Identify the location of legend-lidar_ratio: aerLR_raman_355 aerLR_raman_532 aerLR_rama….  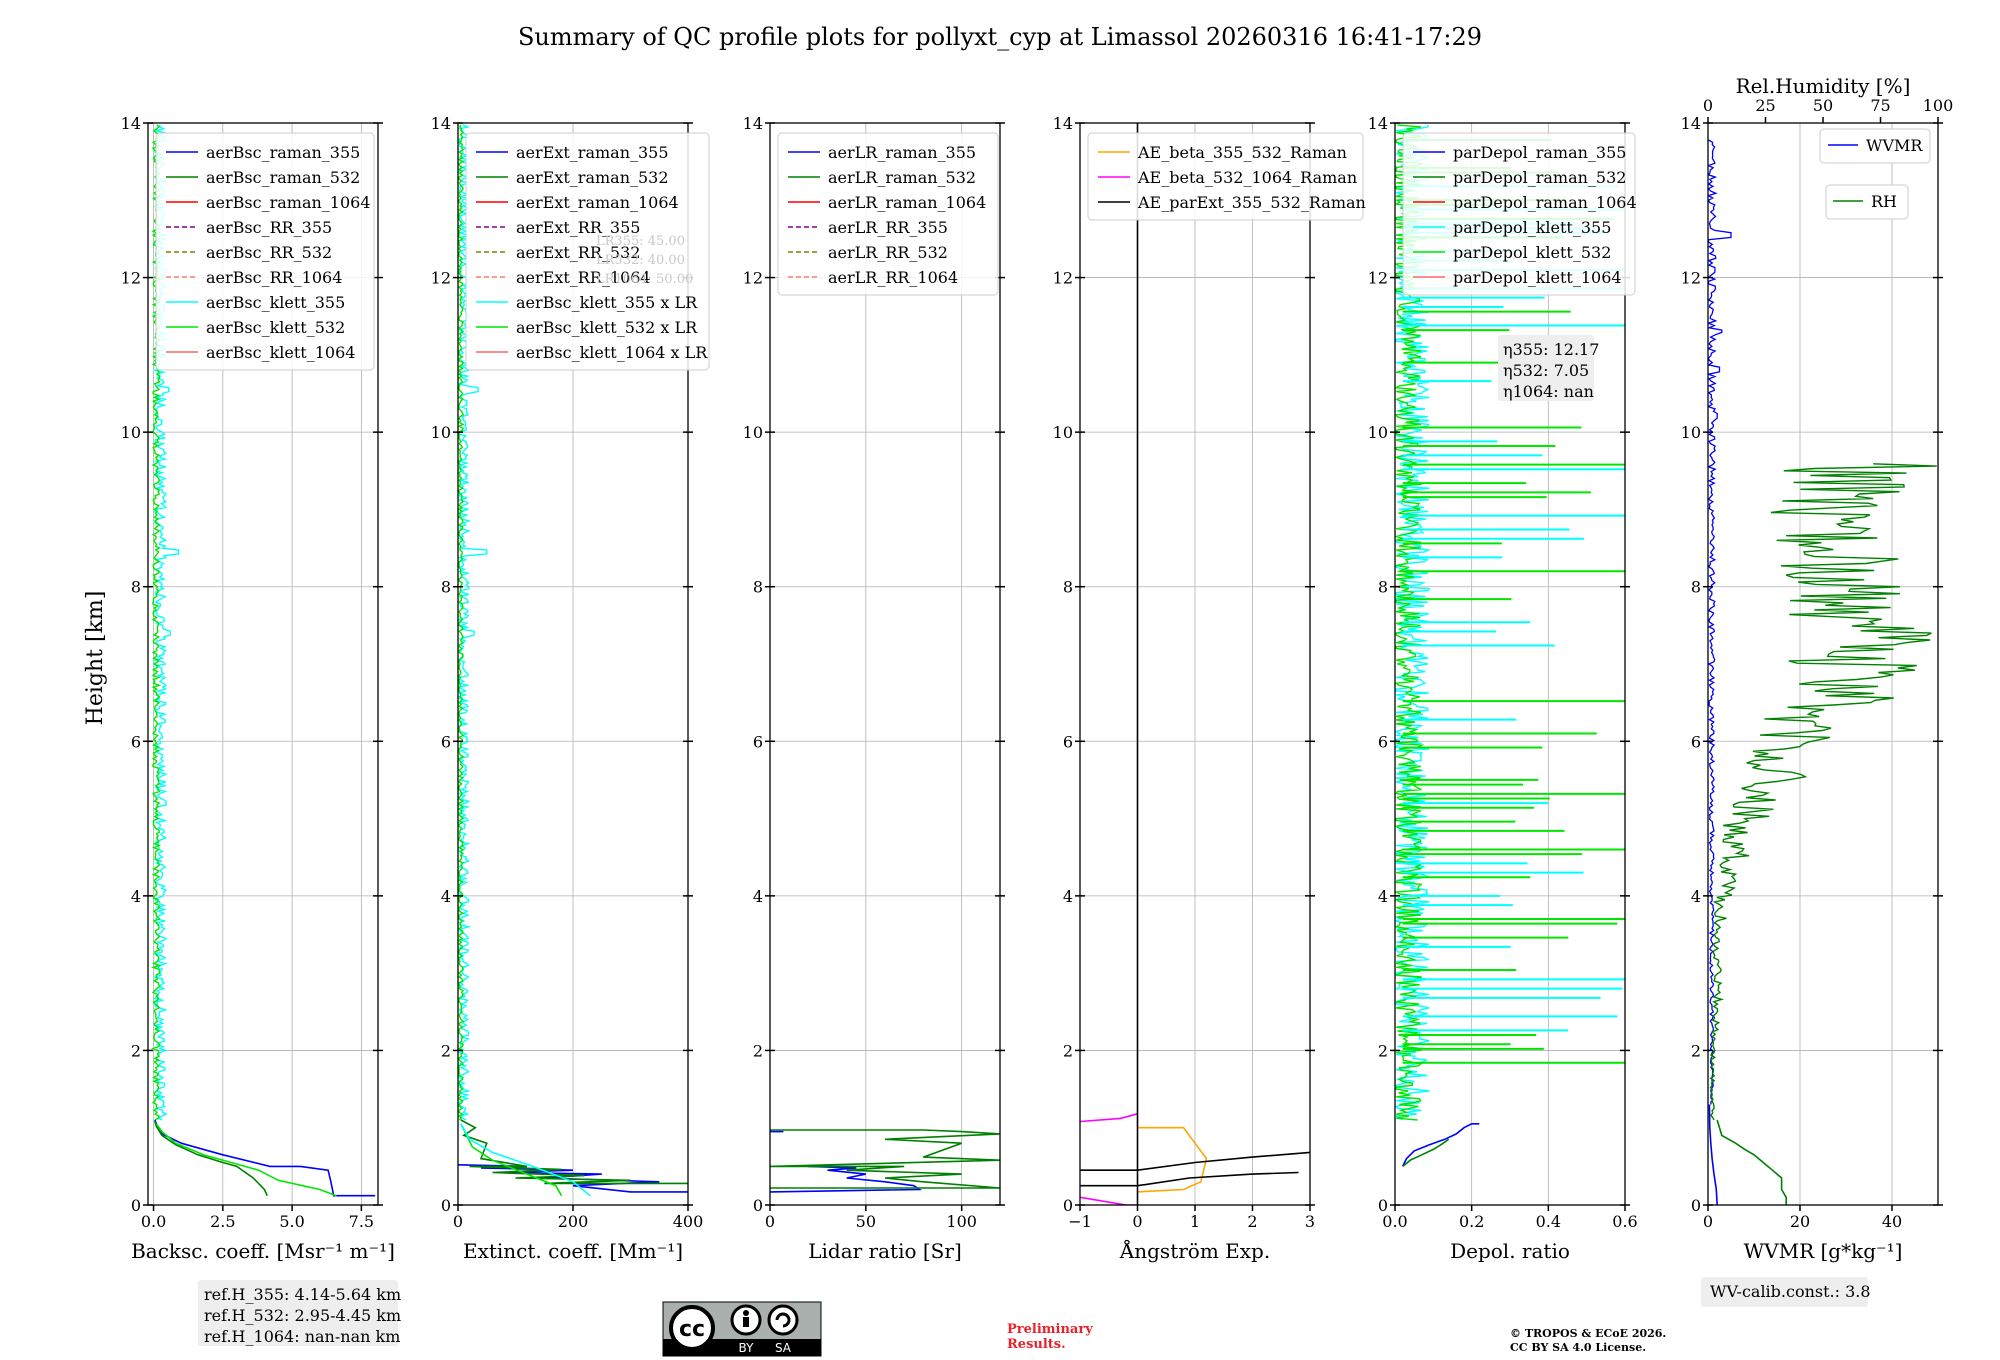
(888, 214).